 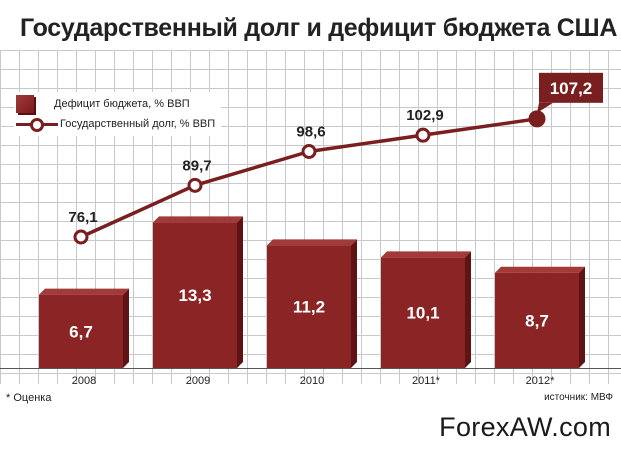 I want to click on bar-value-label: 13,3, so click(x=194, y=295).